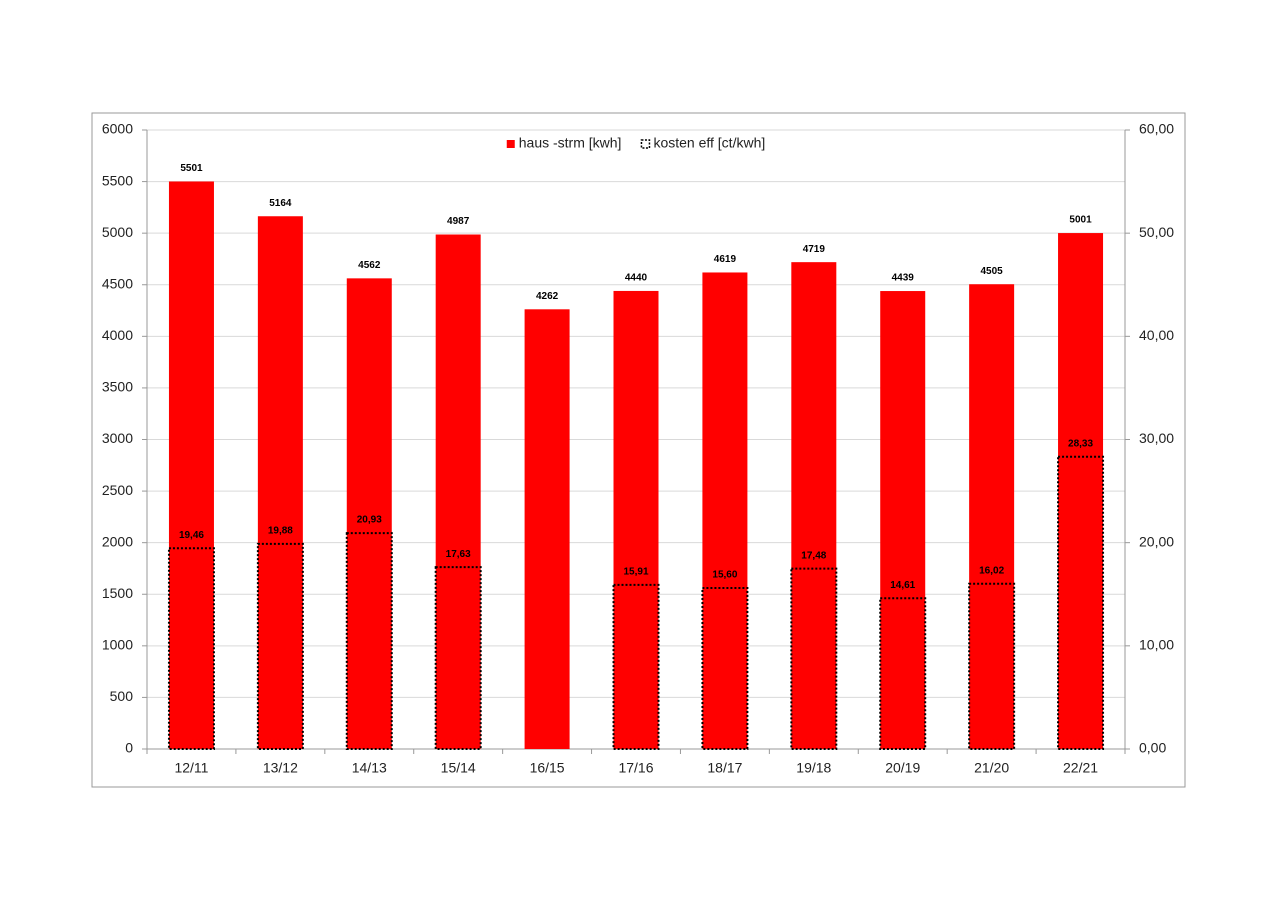 The height and width of the screenshot is (904, 1280). What do you see at coordinates (117, 541) in the screenshot?
I see `y-tick-label: 2000` at bounding box center [117, 541].